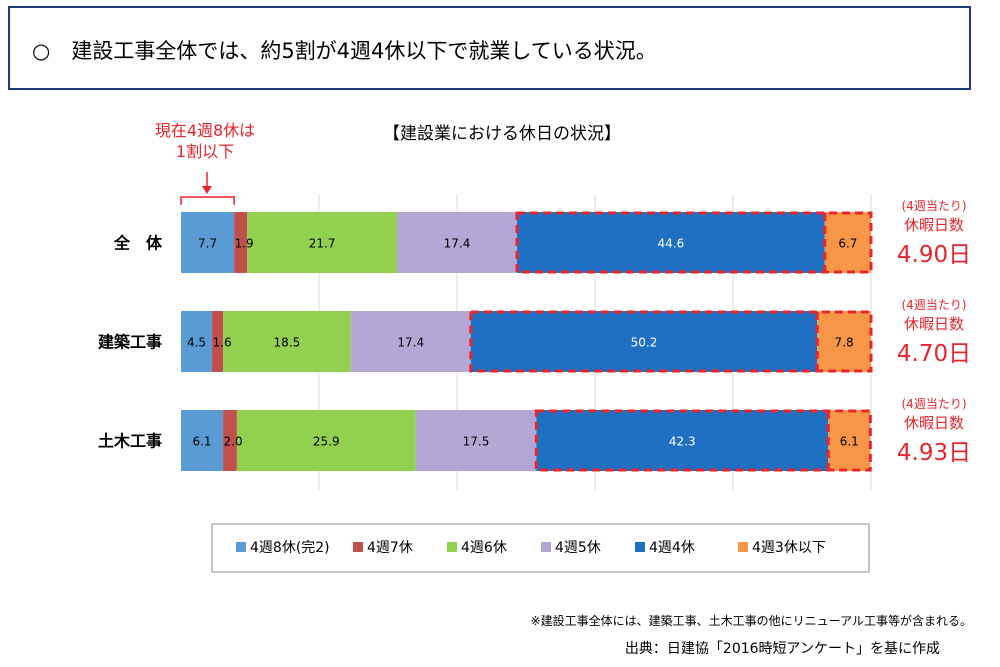 The image size is (1000, 667). Describe the element at coordinates (207, 190) in the screenshot. I see `callout-arrow-head` at that location.